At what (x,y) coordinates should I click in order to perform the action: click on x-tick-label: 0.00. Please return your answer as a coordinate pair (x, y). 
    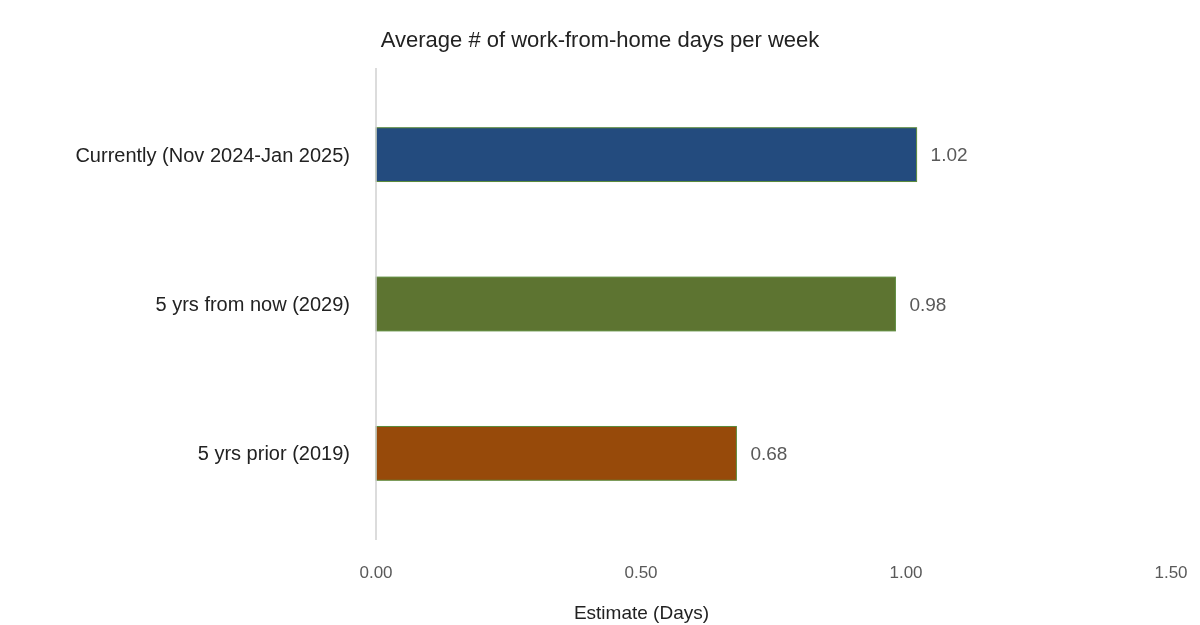
    Looking at the image, I should click on (376, 572).